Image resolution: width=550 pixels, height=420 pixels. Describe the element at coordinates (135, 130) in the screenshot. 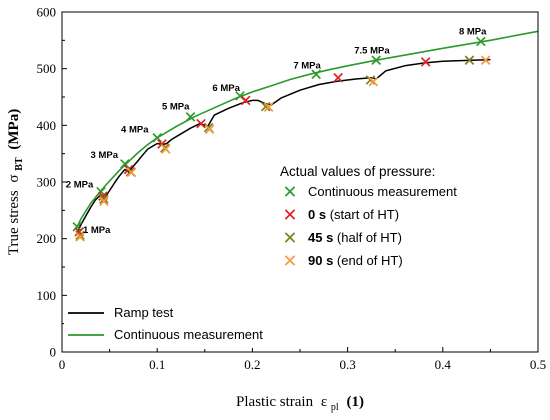

I see `pressure-label: 4 MPa` at that location.